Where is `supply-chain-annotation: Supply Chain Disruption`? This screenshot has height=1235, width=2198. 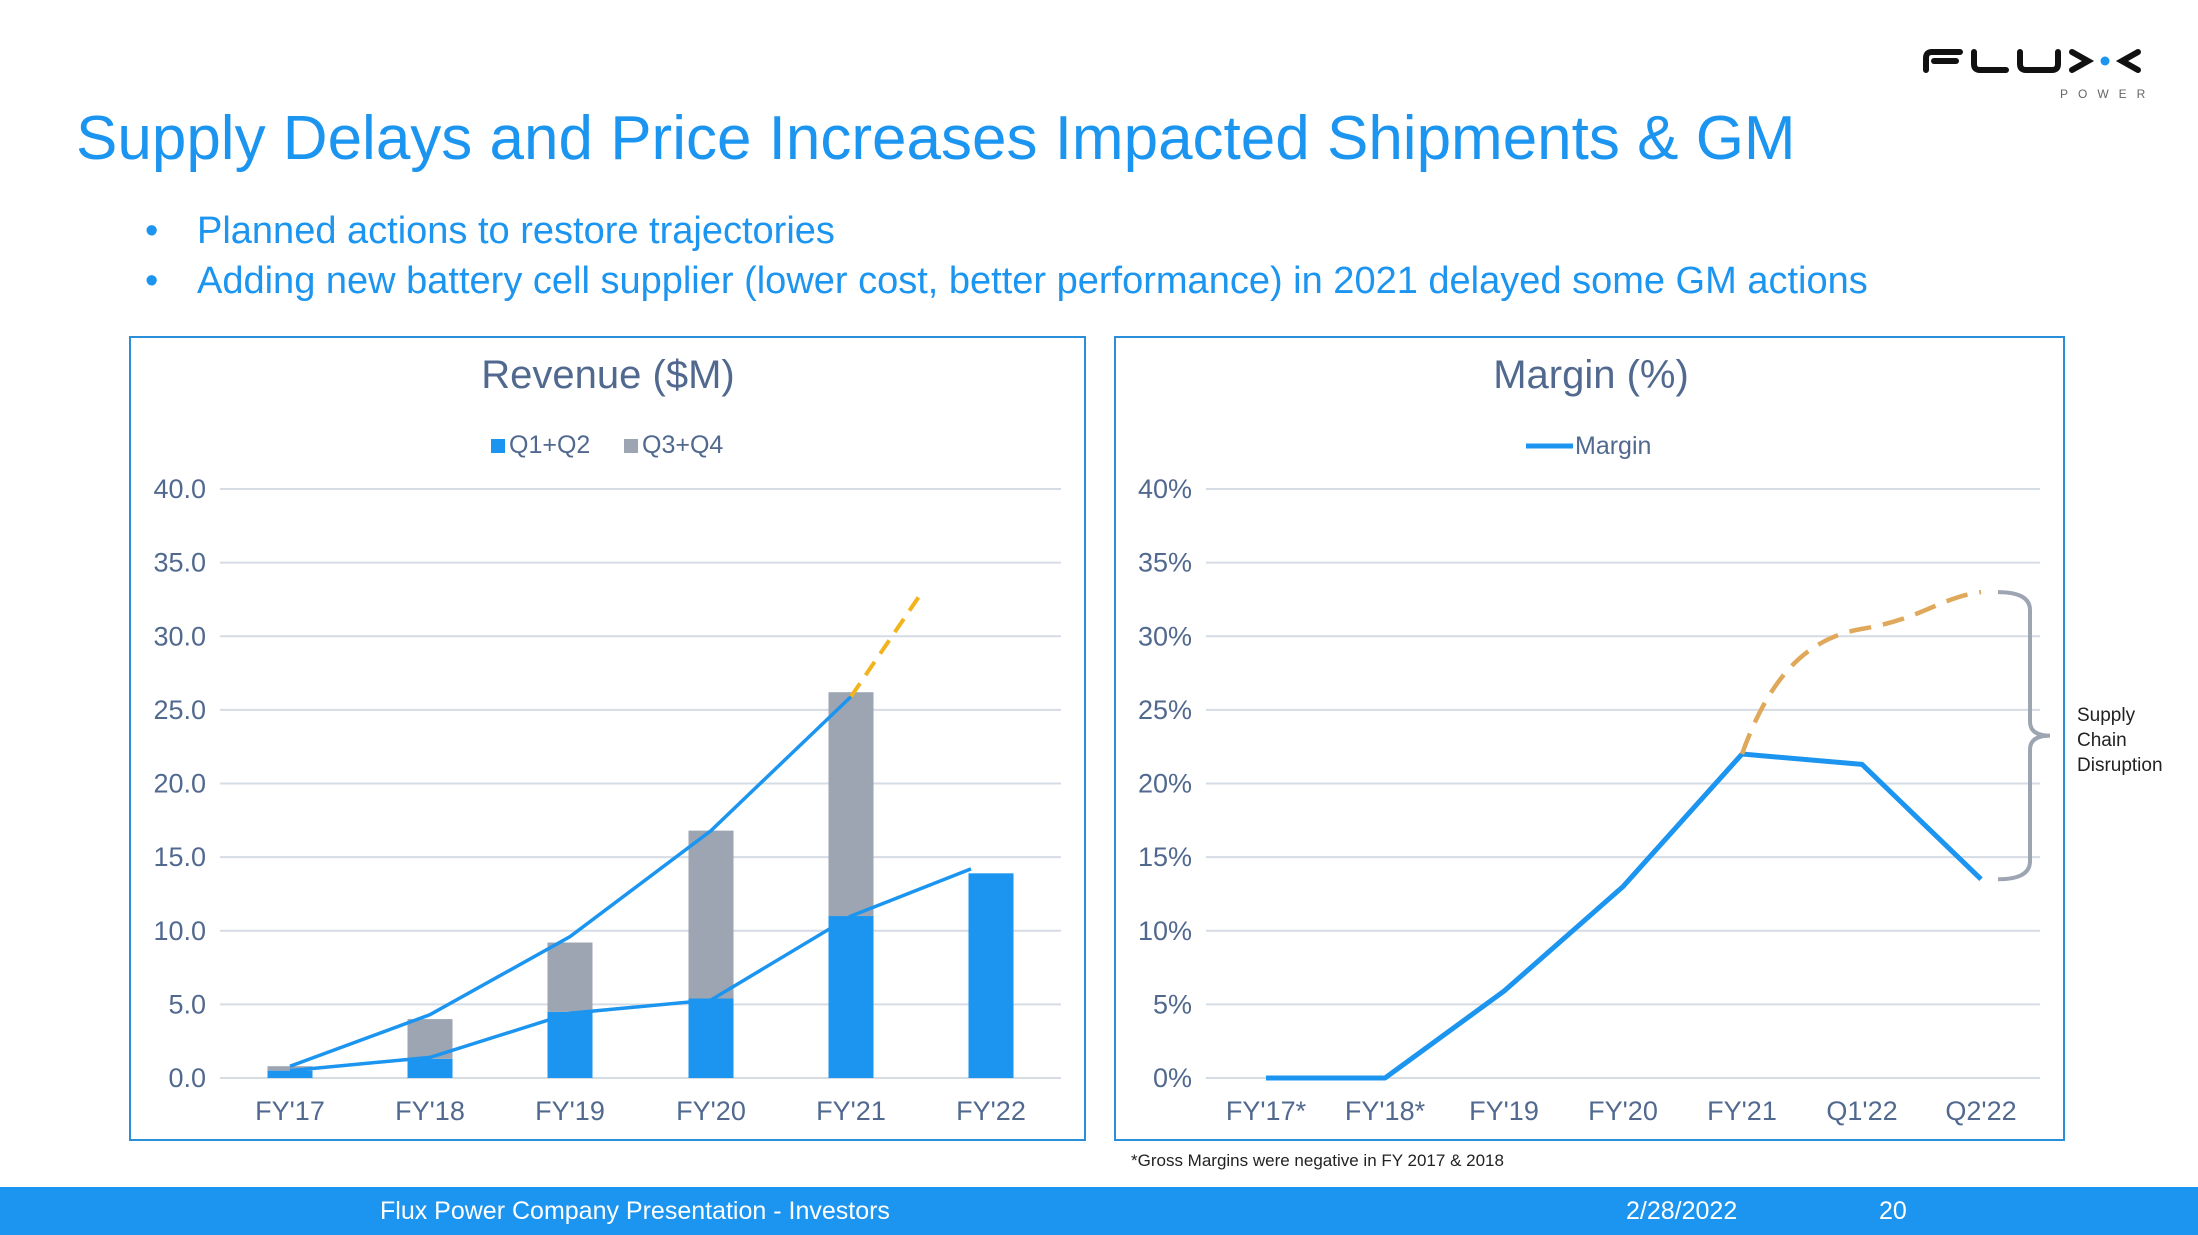 supply-chain-annotation: Supply Chain Disruption is located at coordinates (2080, 736).